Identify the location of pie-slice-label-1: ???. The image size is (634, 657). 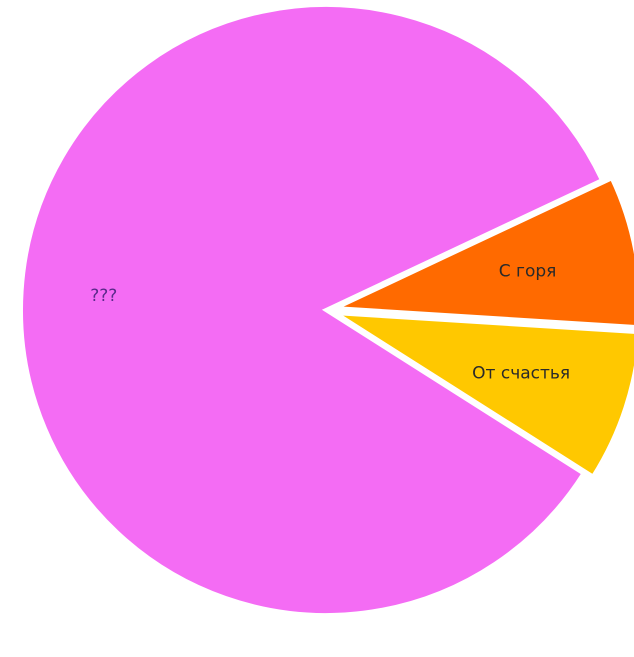
(103, 296).